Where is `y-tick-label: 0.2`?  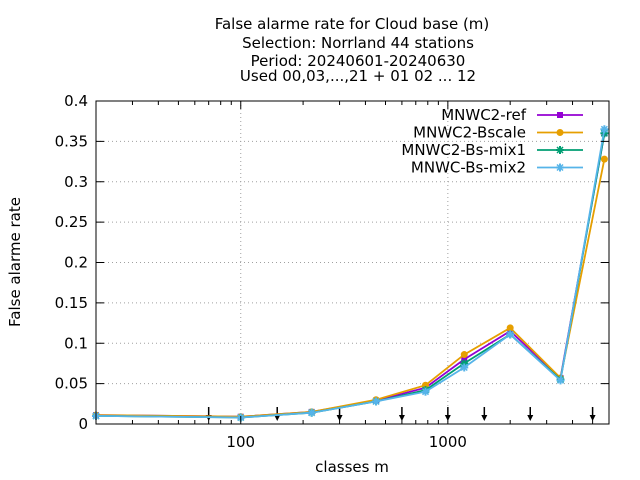 y-tick-label: 0.2 is located at coordinates (76, 263).